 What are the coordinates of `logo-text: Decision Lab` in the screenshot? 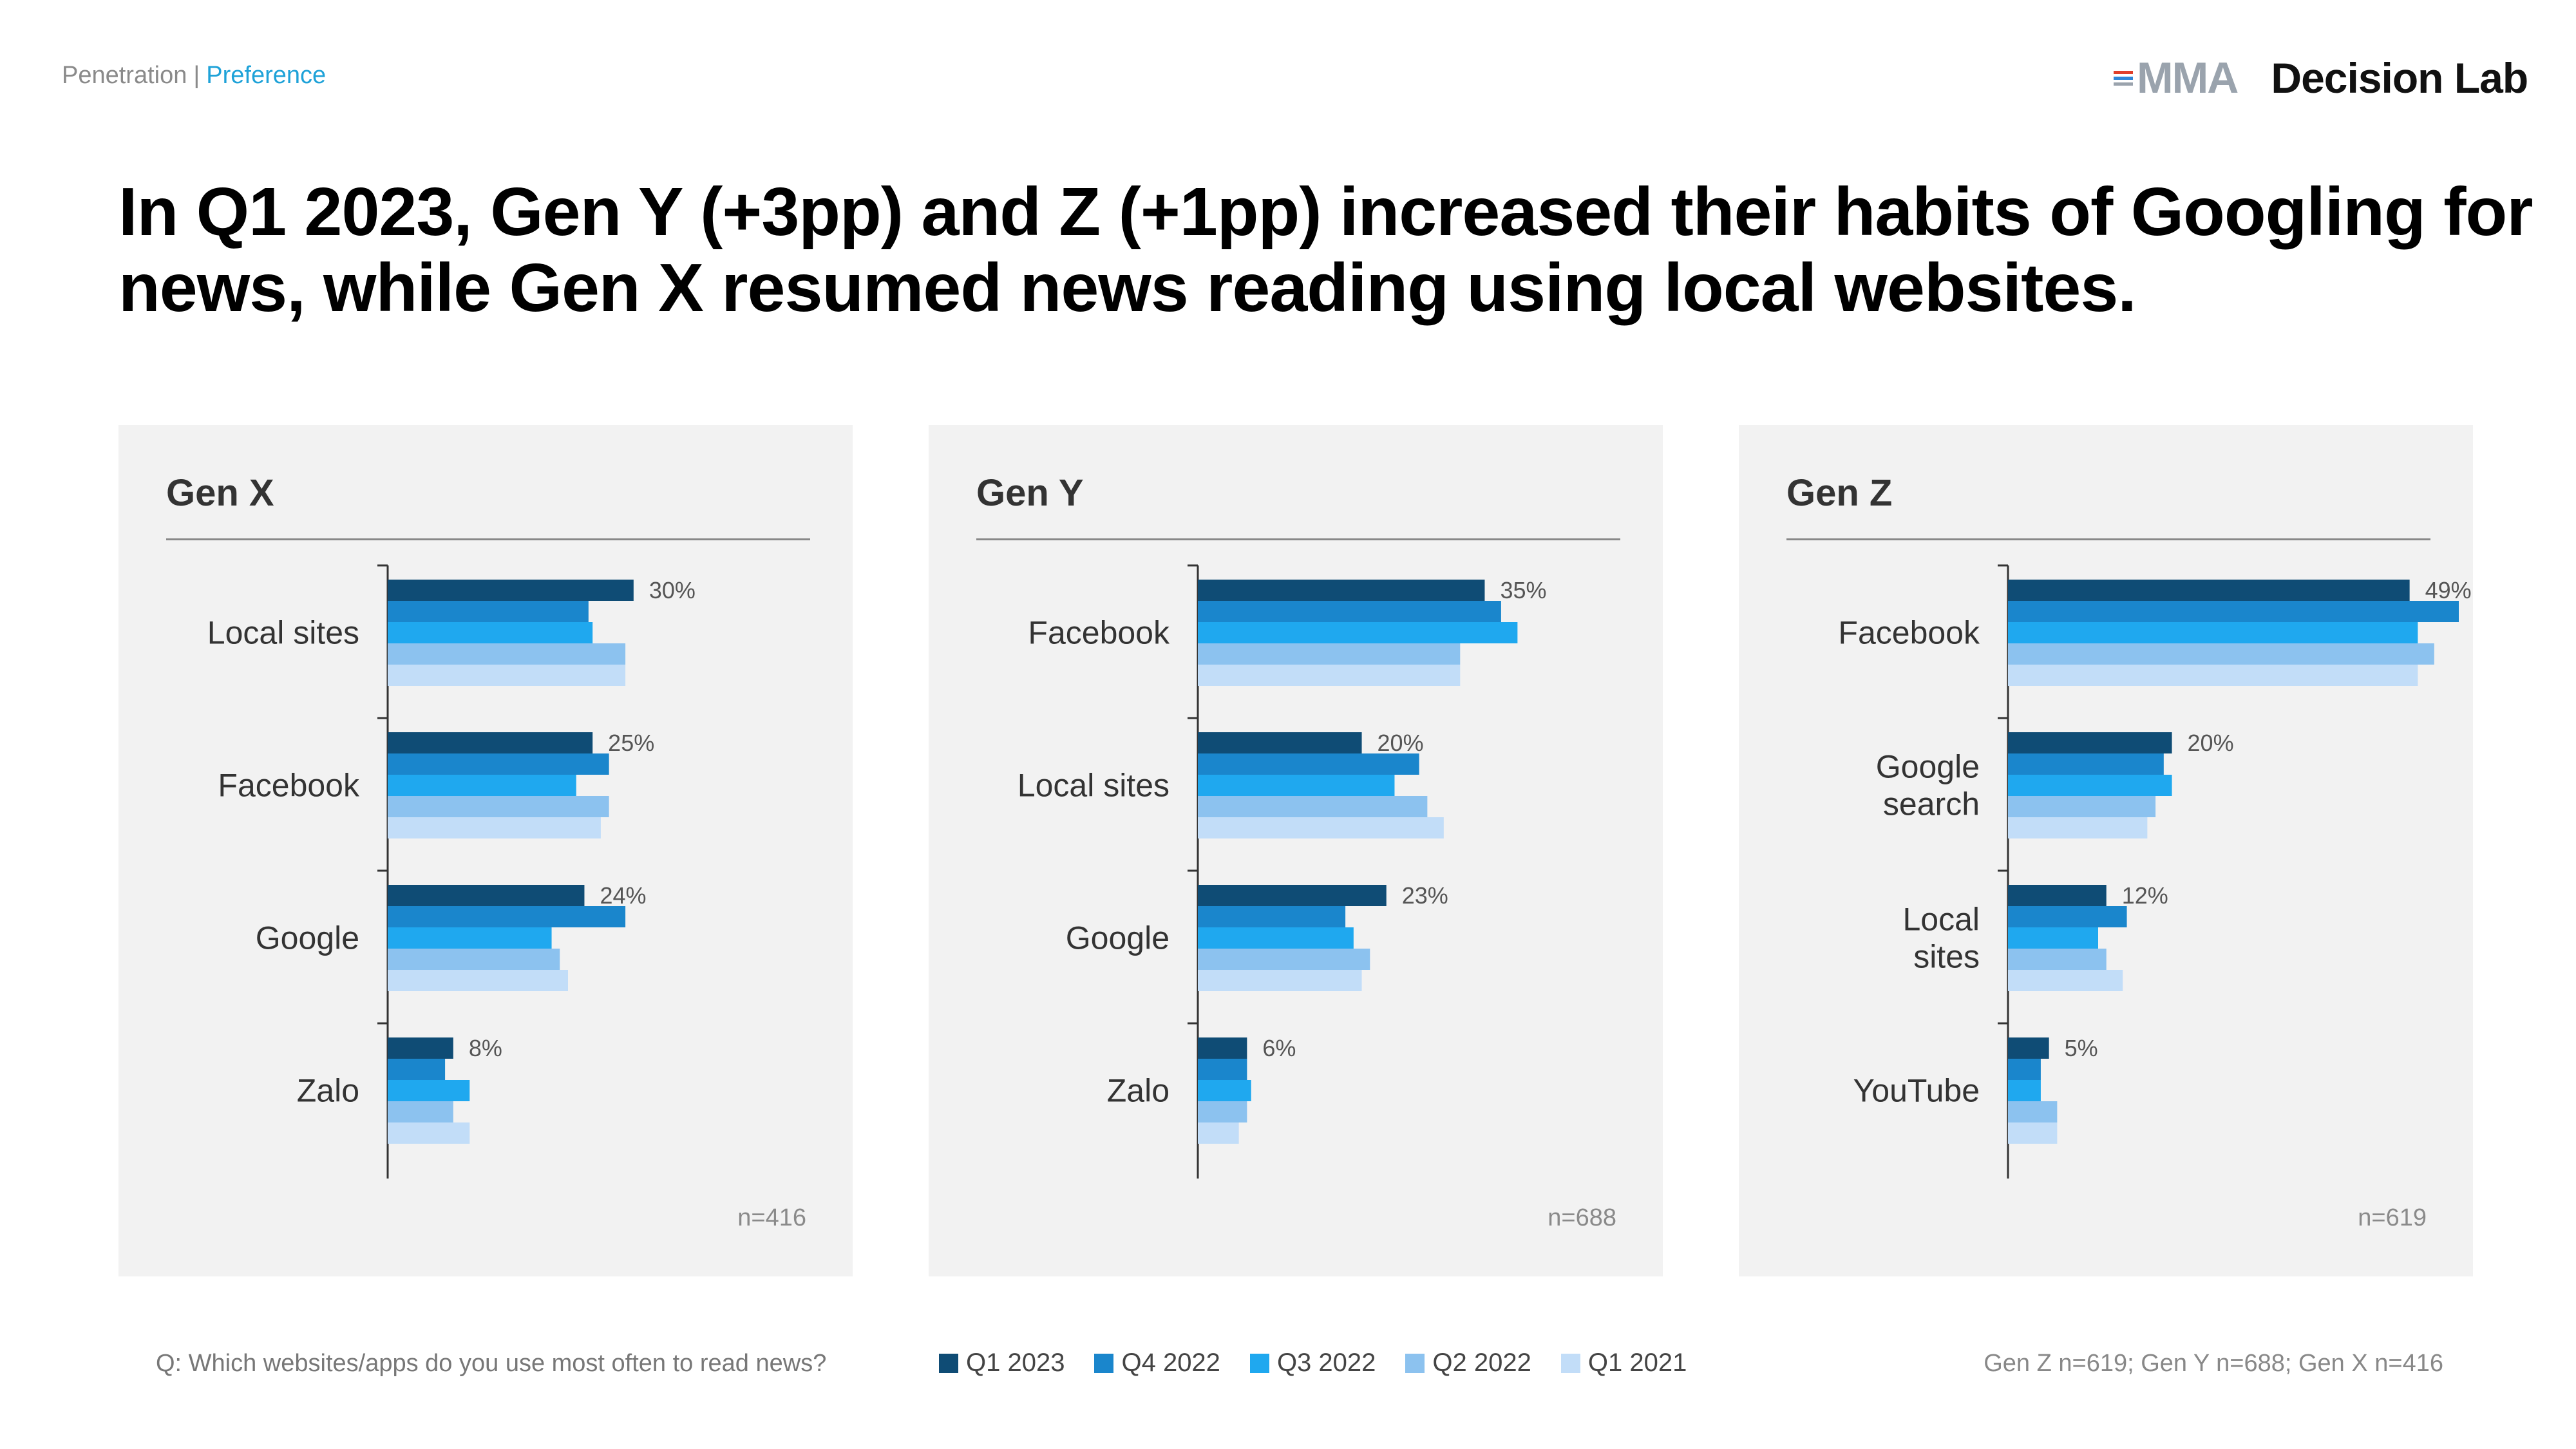 It's located at (2399, 78).